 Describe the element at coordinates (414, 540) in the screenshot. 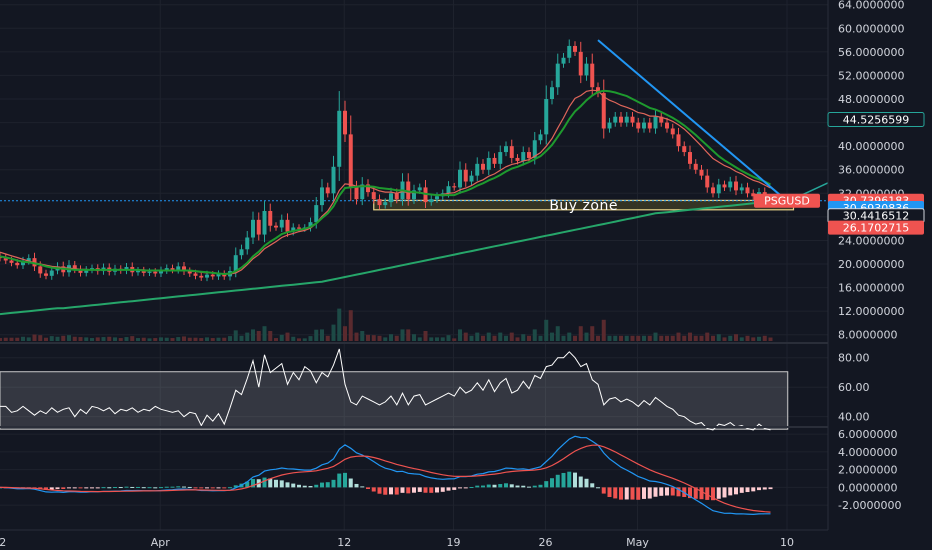

I see `time-axis` at that location.